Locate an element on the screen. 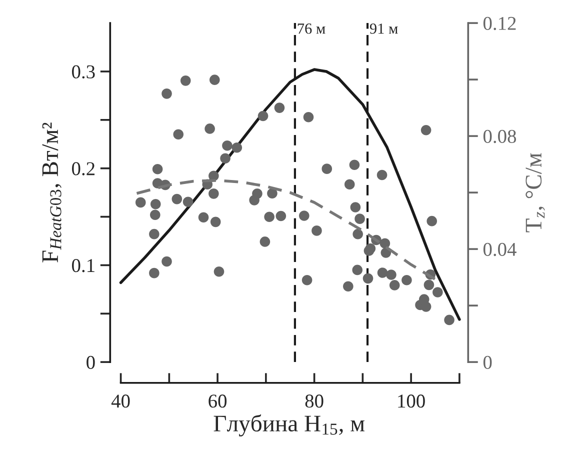  y2-tick-label: 0.12 is located at coordinates (499, 23).